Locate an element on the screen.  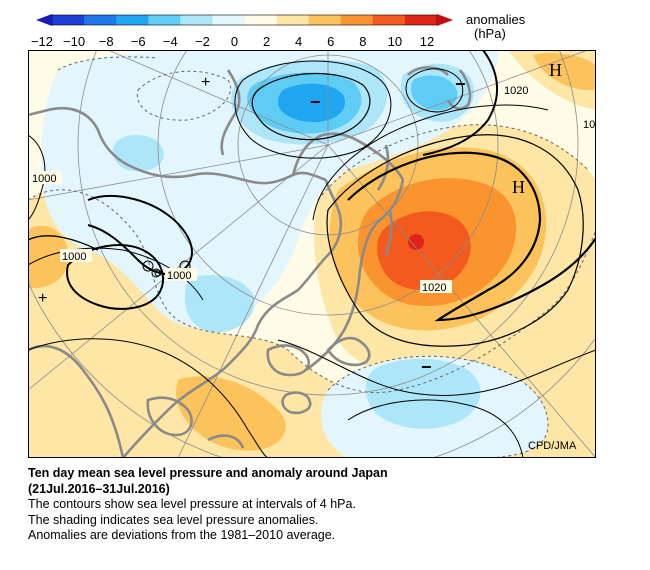
anomaly-low-area-southeast is located at coordinates (423, 393).